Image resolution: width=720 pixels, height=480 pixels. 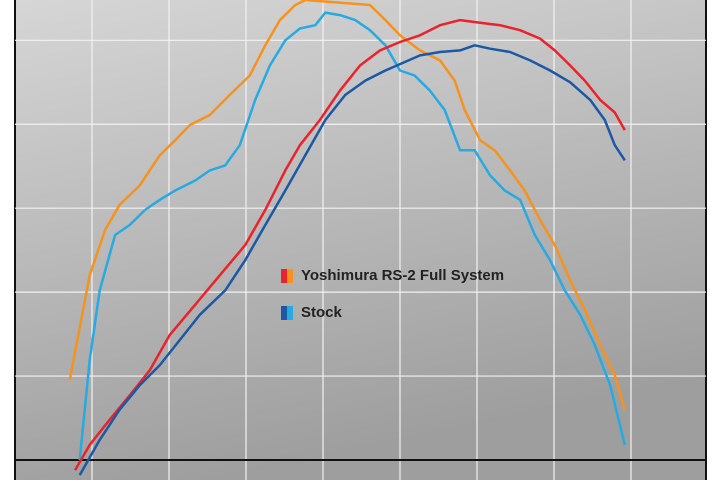 What do you see at coordinates (322, 312) in the screenshot?
I see `legend-label: Stock` at bounding box center [322, 312].